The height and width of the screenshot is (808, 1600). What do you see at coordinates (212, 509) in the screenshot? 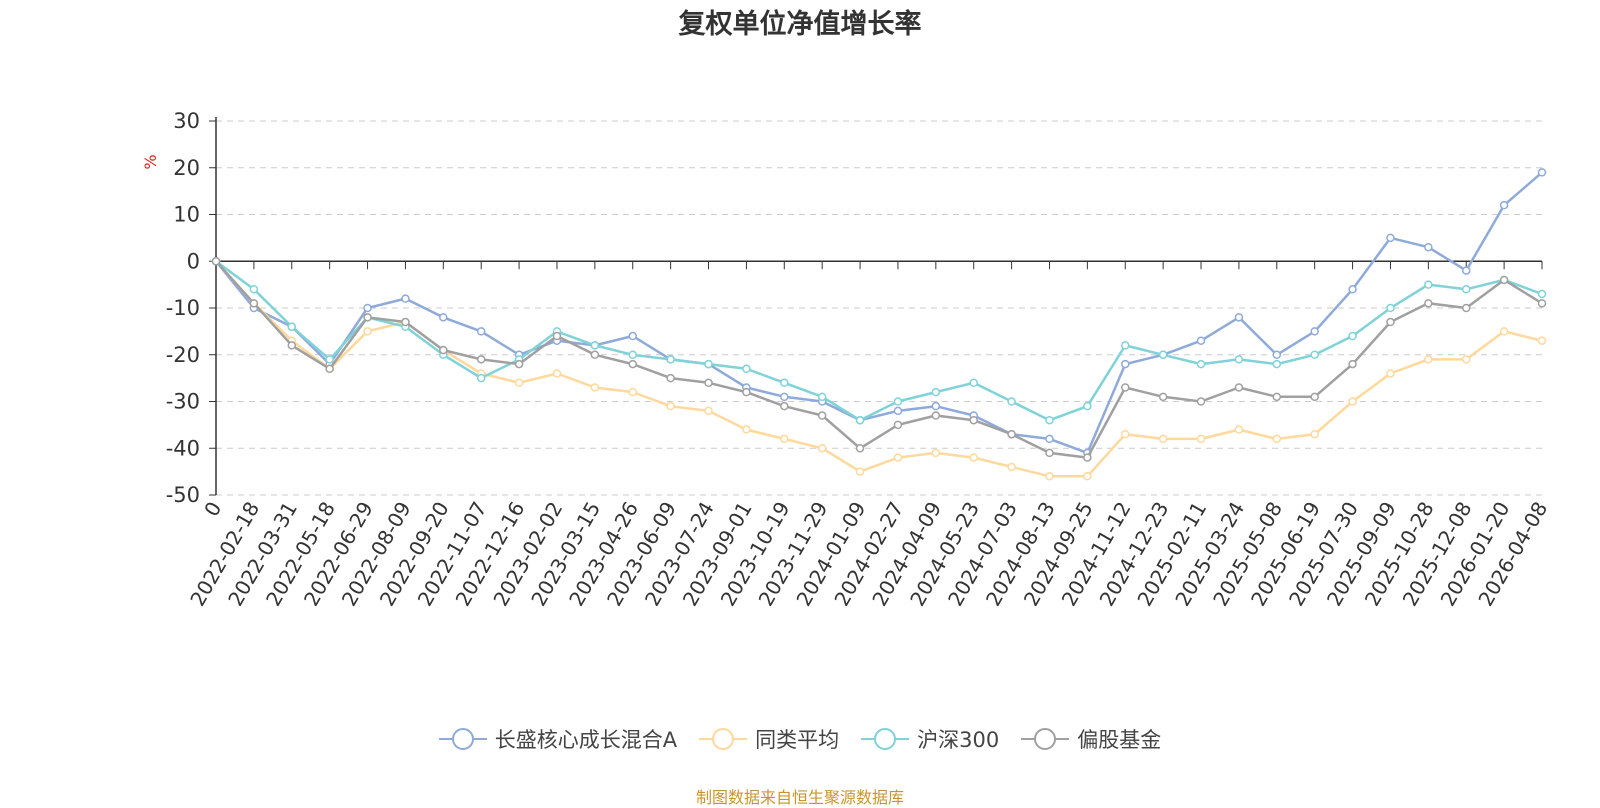
I see `x-tick-label: 0` at bounding box center [212, 509].